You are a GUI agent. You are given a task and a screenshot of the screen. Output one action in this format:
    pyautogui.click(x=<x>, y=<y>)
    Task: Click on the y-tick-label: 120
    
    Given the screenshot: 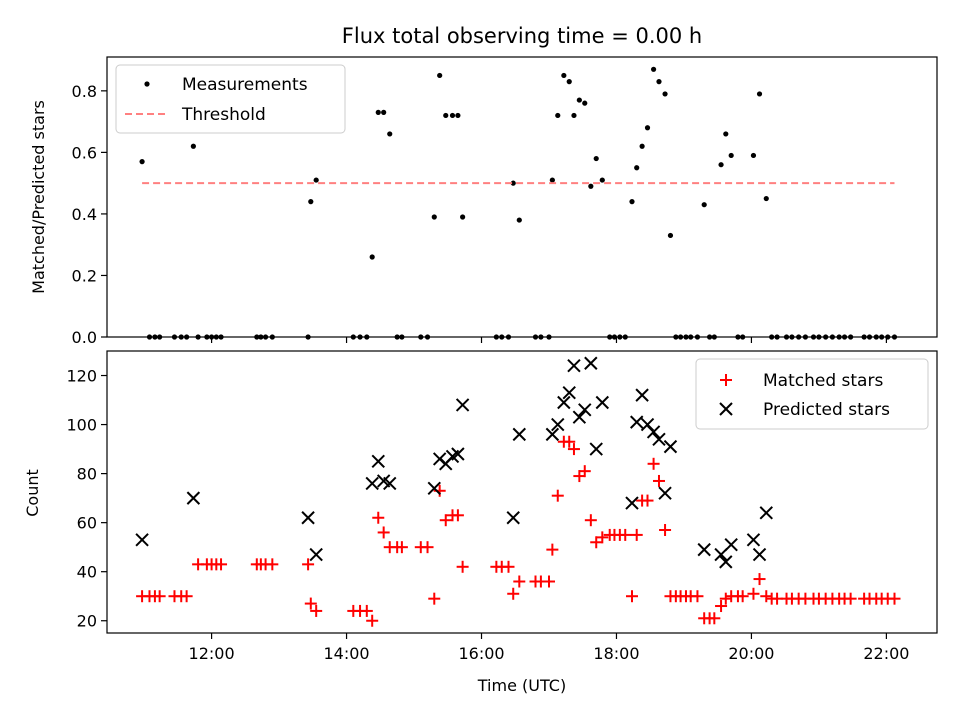 What is the action you would take?
    pyautogui.click(x=81, y=376)
    